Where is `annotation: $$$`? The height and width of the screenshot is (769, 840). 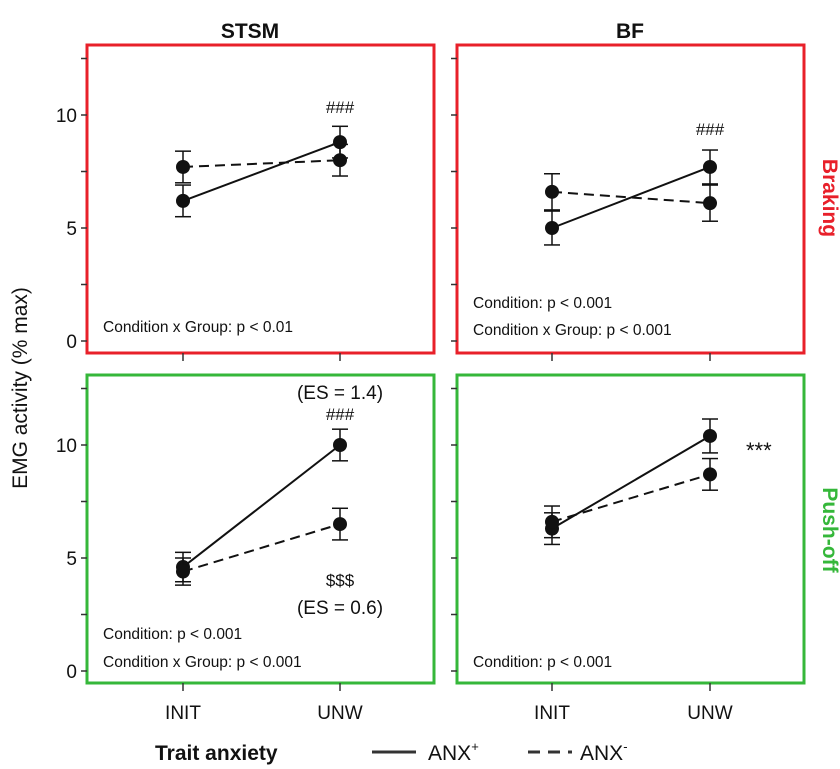 annotation: $$$ is located at coordinates (340, 580).